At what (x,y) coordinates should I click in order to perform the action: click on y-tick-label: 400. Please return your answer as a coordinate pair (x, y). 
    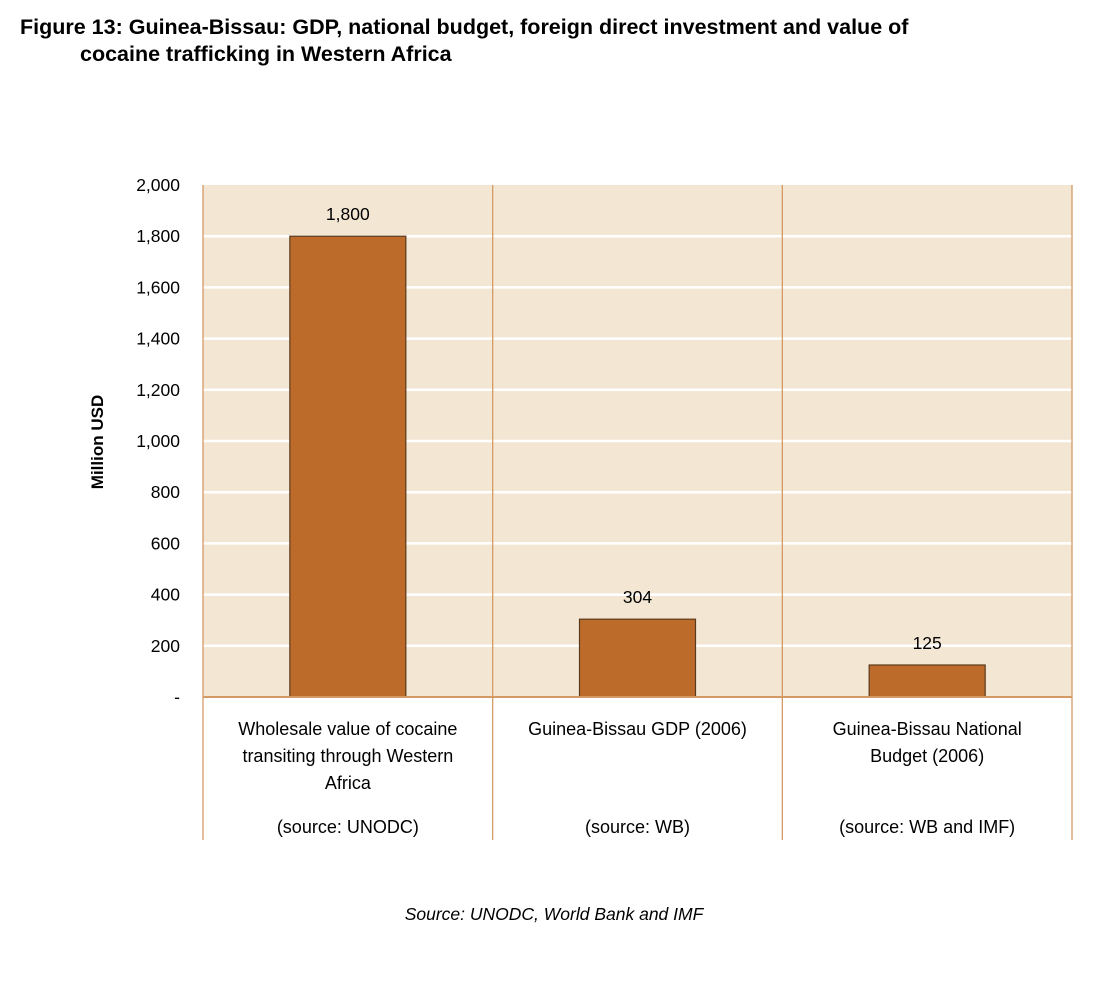
    Looking at the image, I should click on (165, 595).